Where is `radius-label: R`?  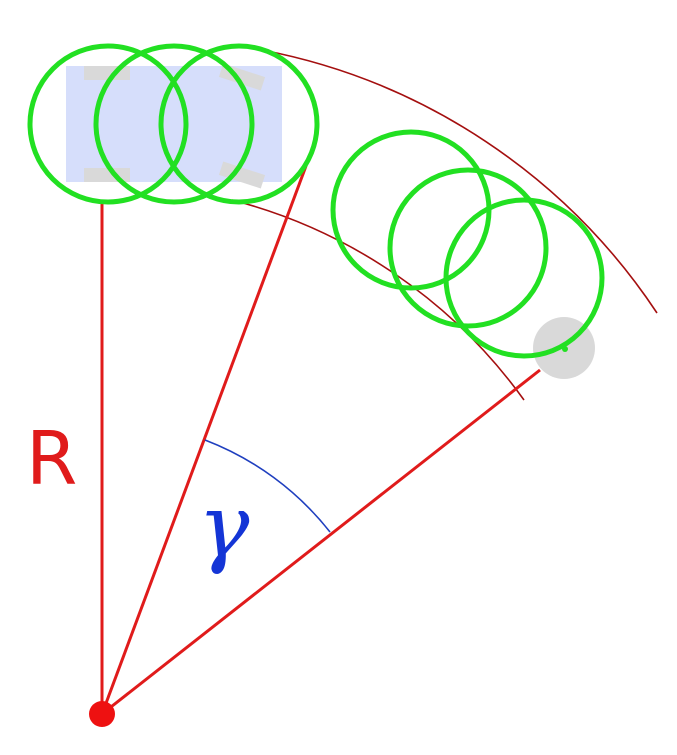 radius-label: R is located at coordinates (51, 459).